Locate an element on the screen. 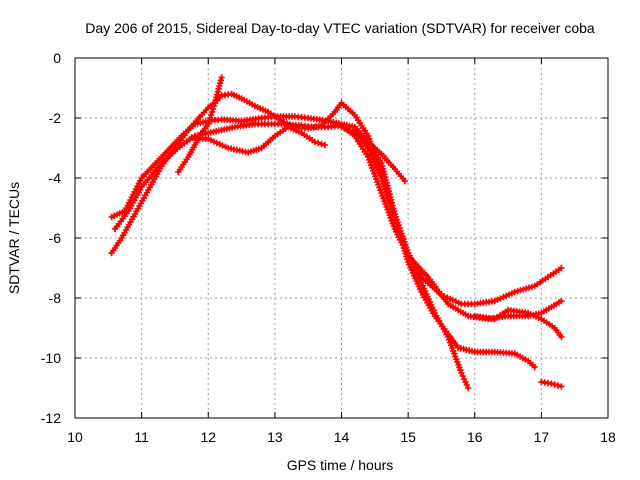 This screenshot has width=640, height=480. x-tick-label: 11 is located at coordinates (141, 437).